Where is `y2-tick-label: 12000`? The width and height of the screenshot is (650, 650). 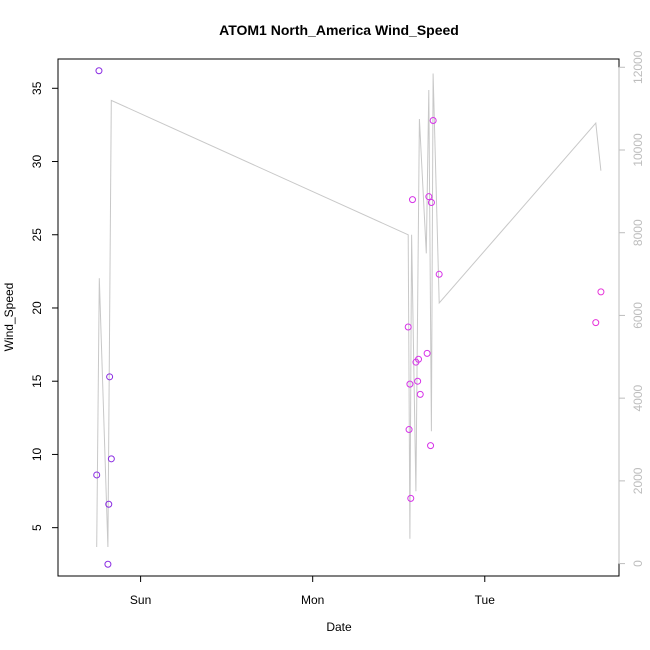 y2-tick-label: 12000 is located at coordinates (638, 67).